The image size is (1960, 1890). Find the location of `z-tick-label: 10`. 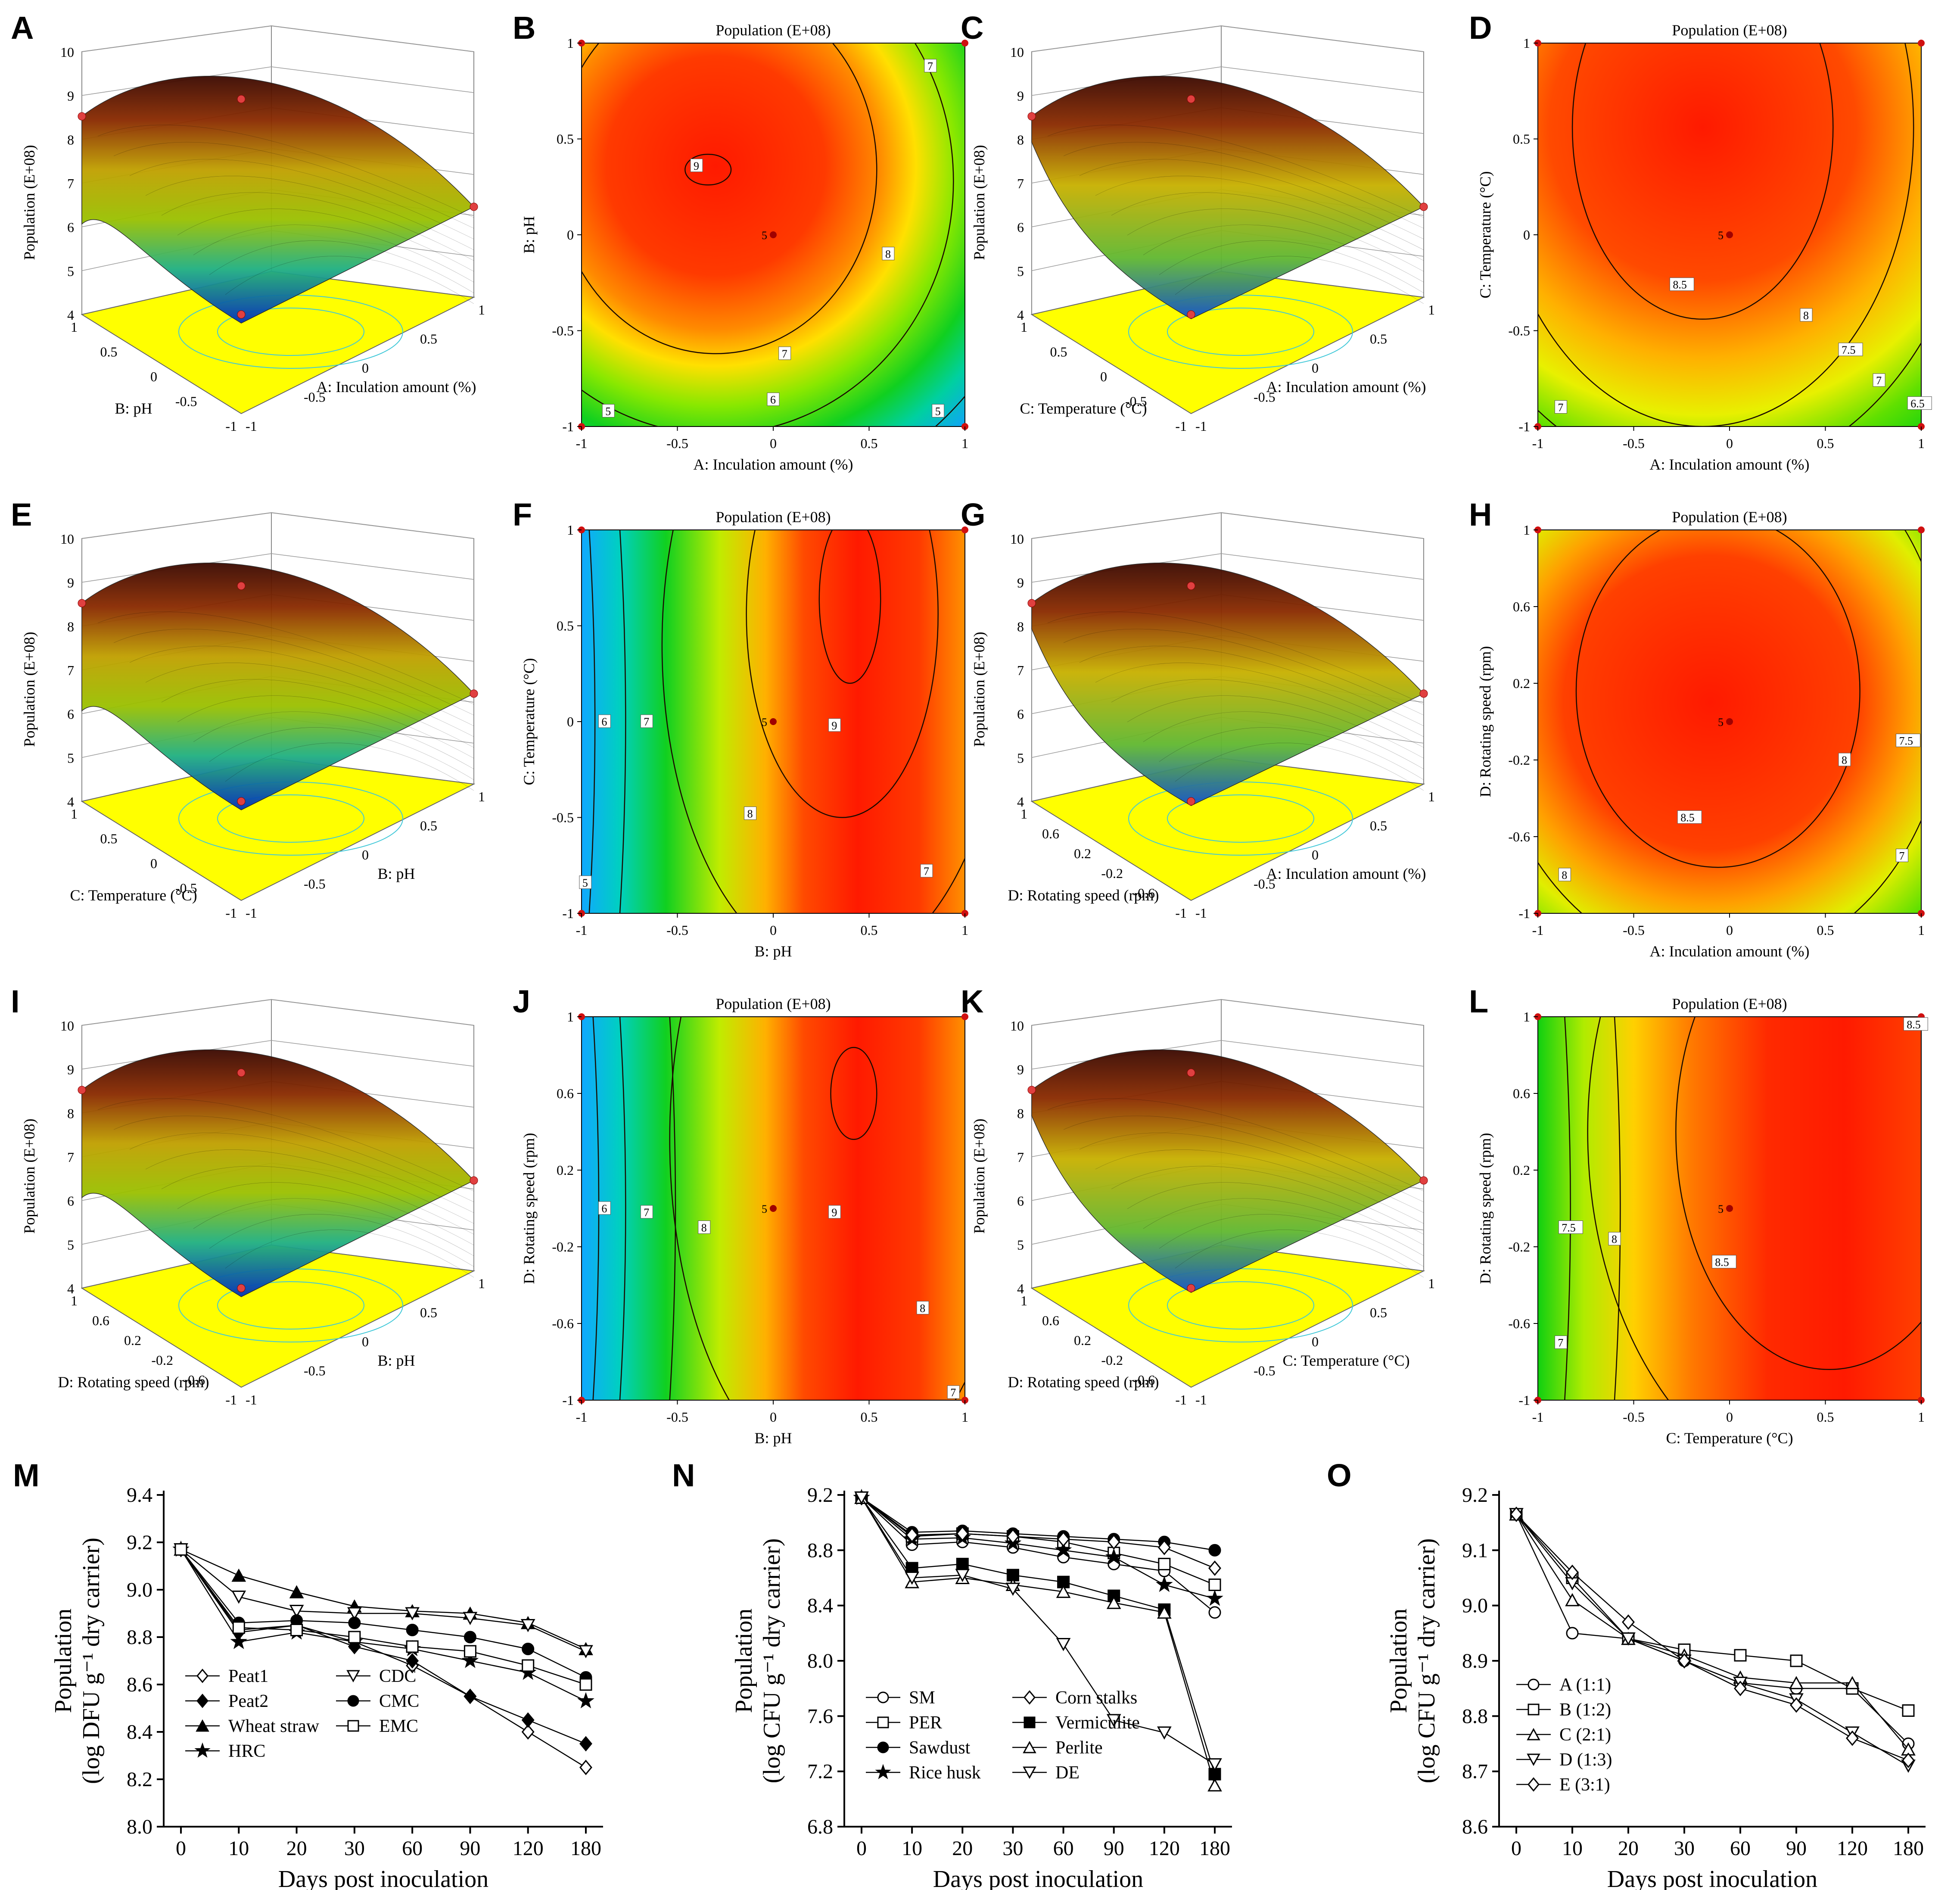

z-tick-label: 10 is located at coordinates (67, 1026).